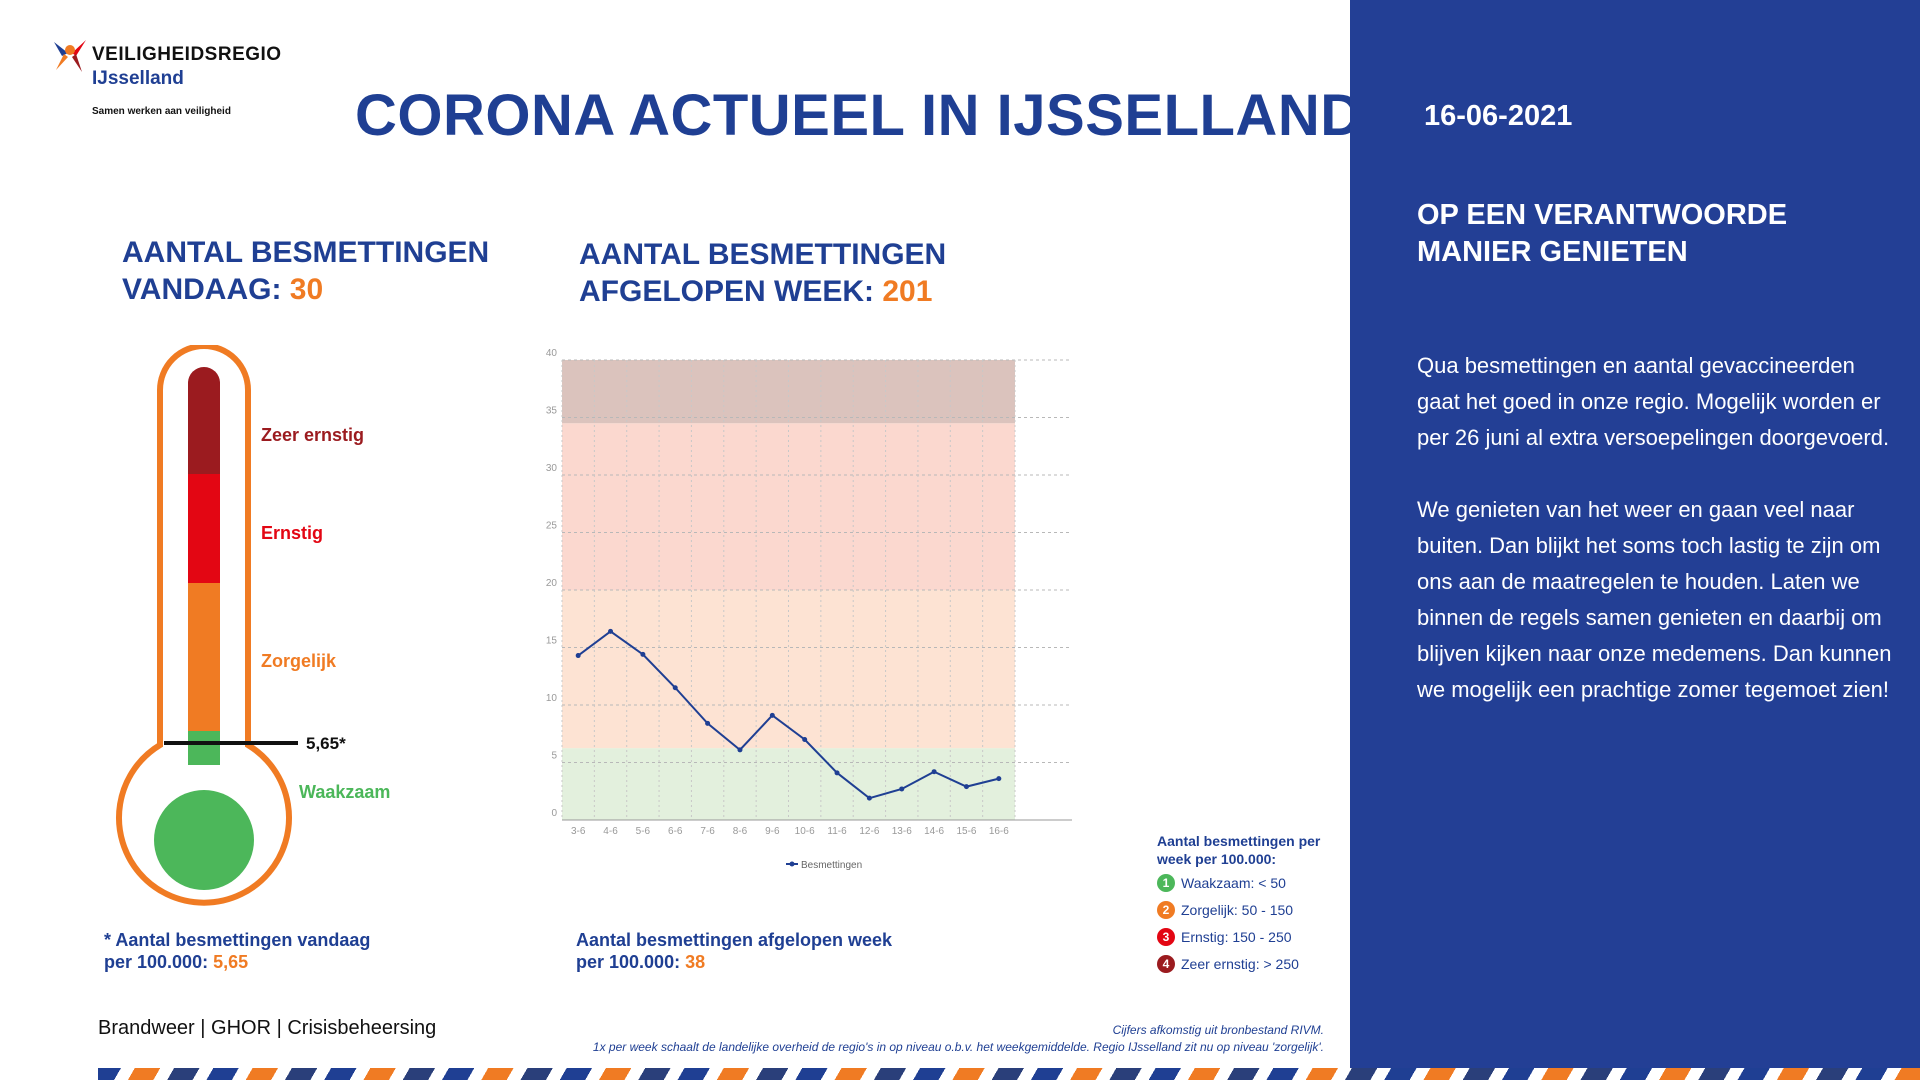  I want to click on x-tick-label: 4-6, so click(610, 831).